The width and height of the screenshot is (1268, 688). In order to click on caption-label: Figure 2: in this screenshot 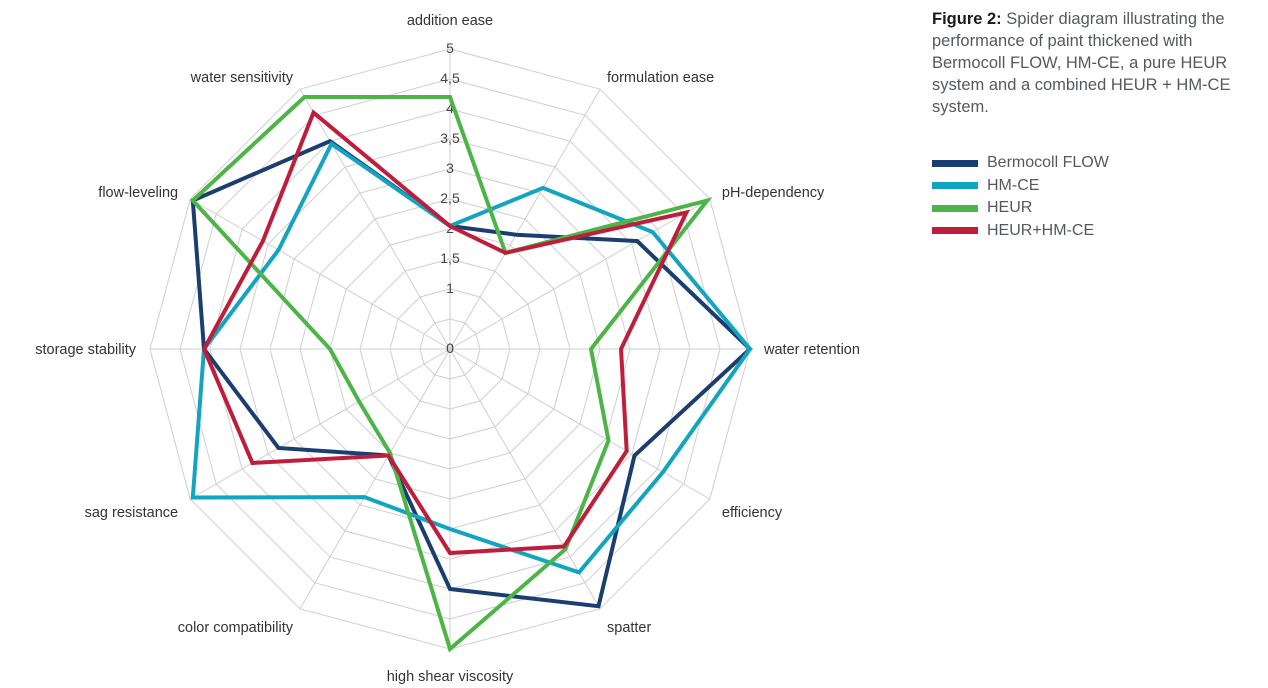, I will do `click(967, 19)`.